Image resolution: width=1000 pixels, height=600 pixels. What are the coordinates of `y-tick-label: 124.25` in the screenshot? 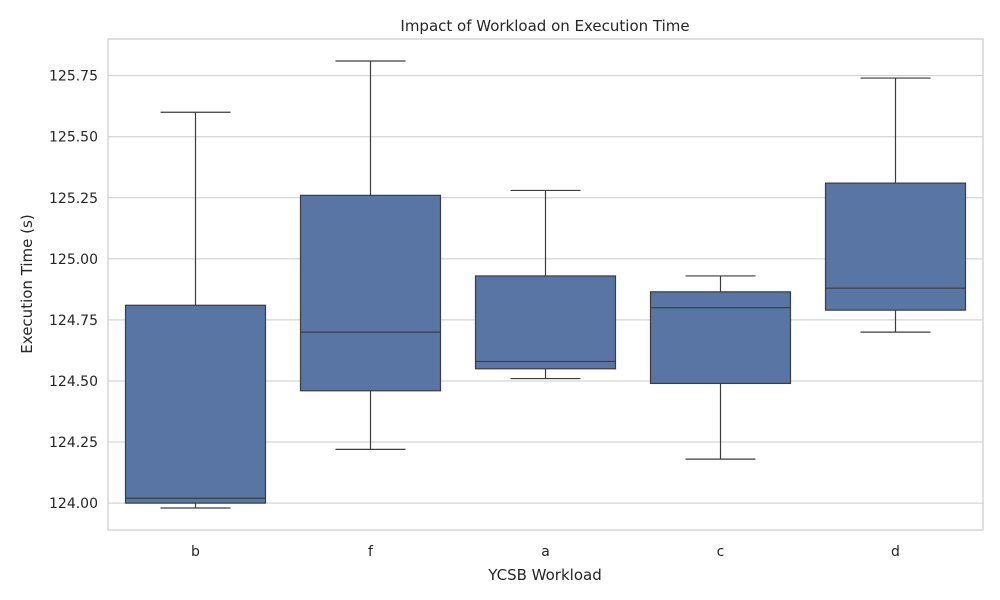 It's located at (73, 443).